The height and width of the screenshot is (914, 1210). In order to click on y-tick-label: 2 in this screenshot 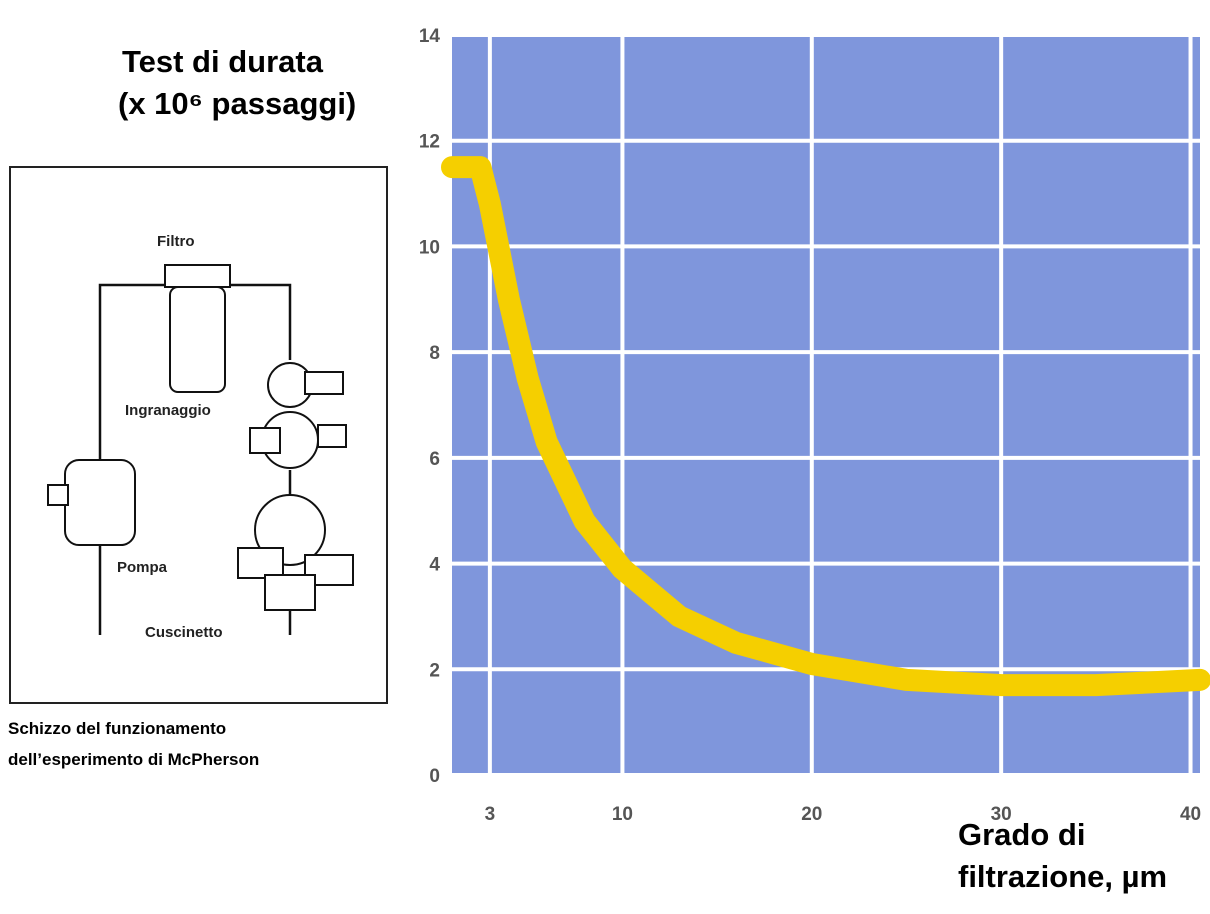, I will do `click(434, 670)`.